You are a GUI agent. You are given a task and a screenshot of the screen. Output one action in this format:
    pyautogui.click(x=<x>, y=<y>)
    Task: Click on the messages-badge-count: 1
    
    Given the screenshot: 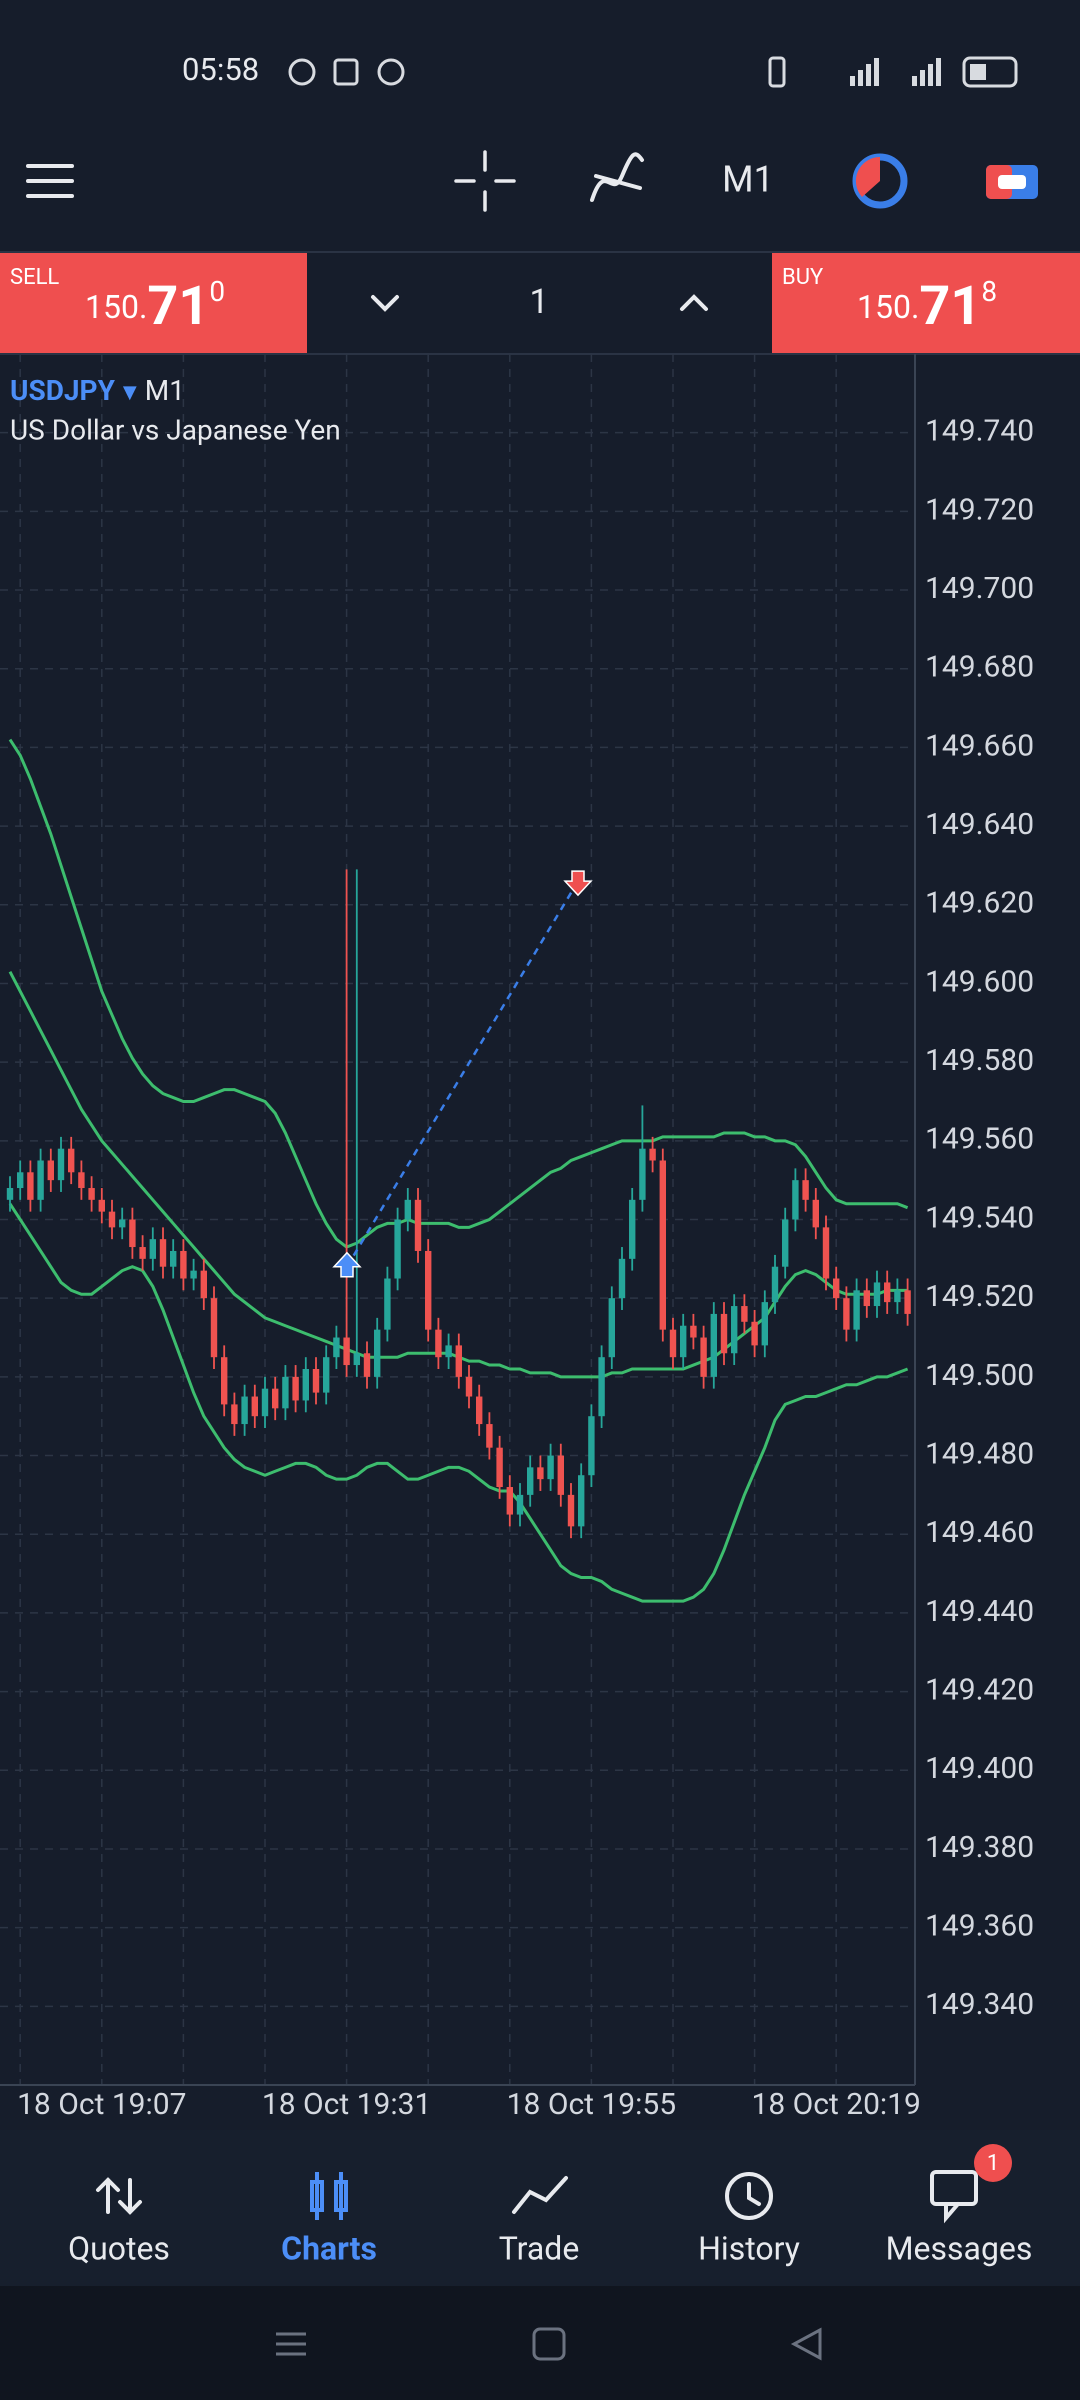 What is the action you would take?
    pyautogui.click(x=993, y=2163)
    